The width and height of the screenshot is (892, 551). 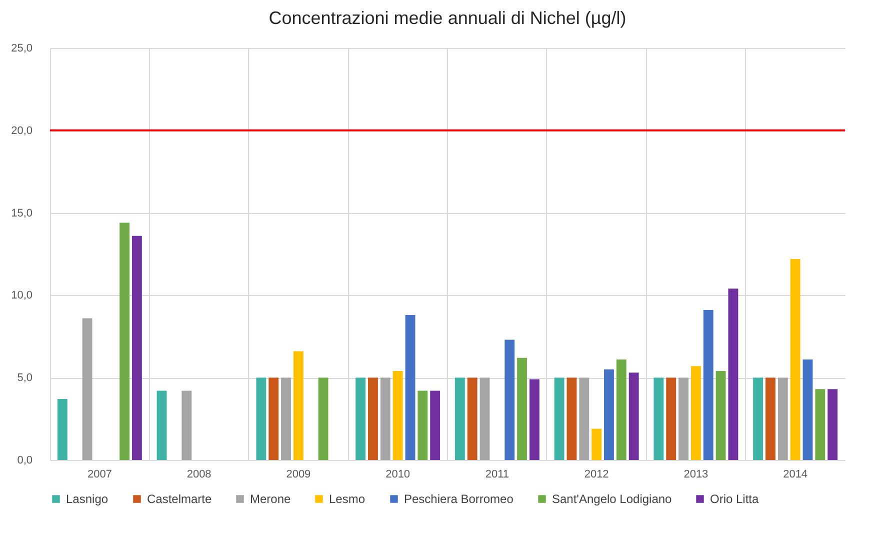 What do you see at coordinates (199, 474) in the screenshot?
I see `x-tick-label: 2008` at bounding box center [199, 474].